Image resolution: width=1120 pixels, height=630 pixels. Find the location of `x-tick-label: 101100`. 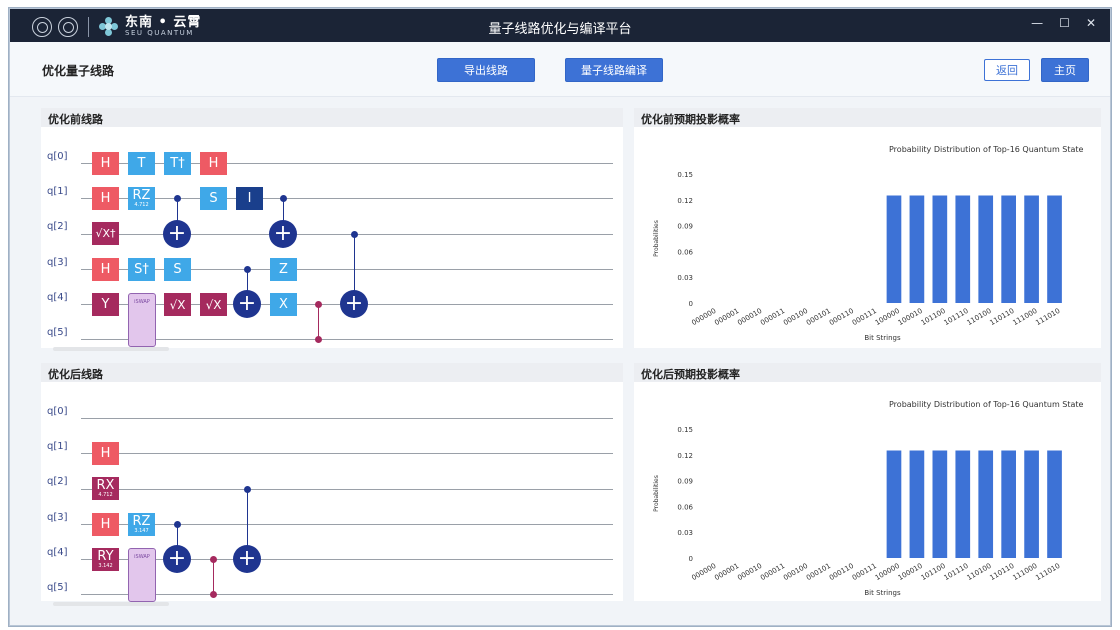

x-tick-label: 101100 is located at coordinates (933, 572).